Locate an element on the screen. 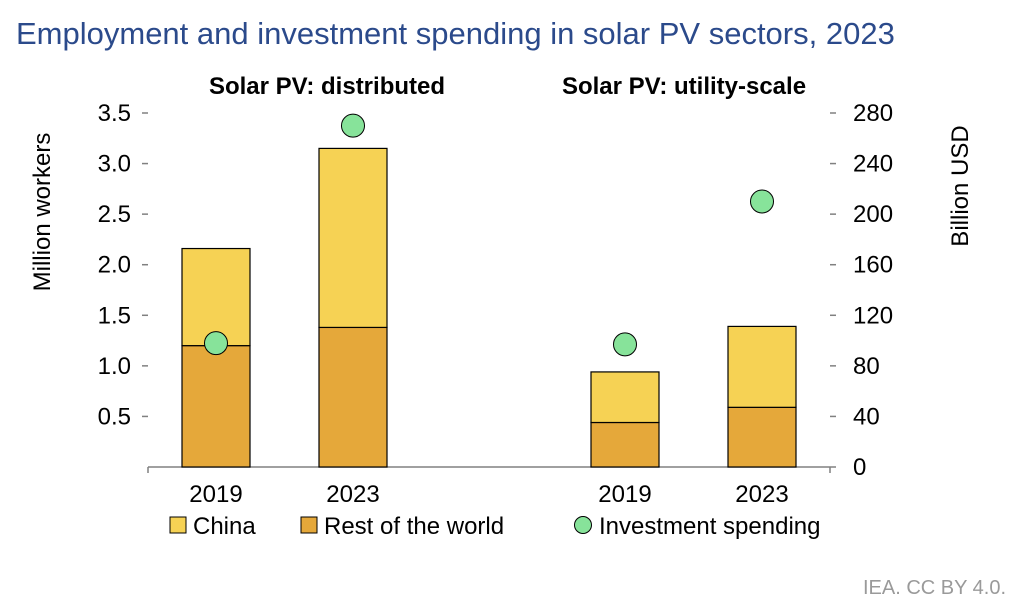 The width and height of the screenshot is (1024, 612). y2-tick-label: 240 is located at coordinates (873, 164).